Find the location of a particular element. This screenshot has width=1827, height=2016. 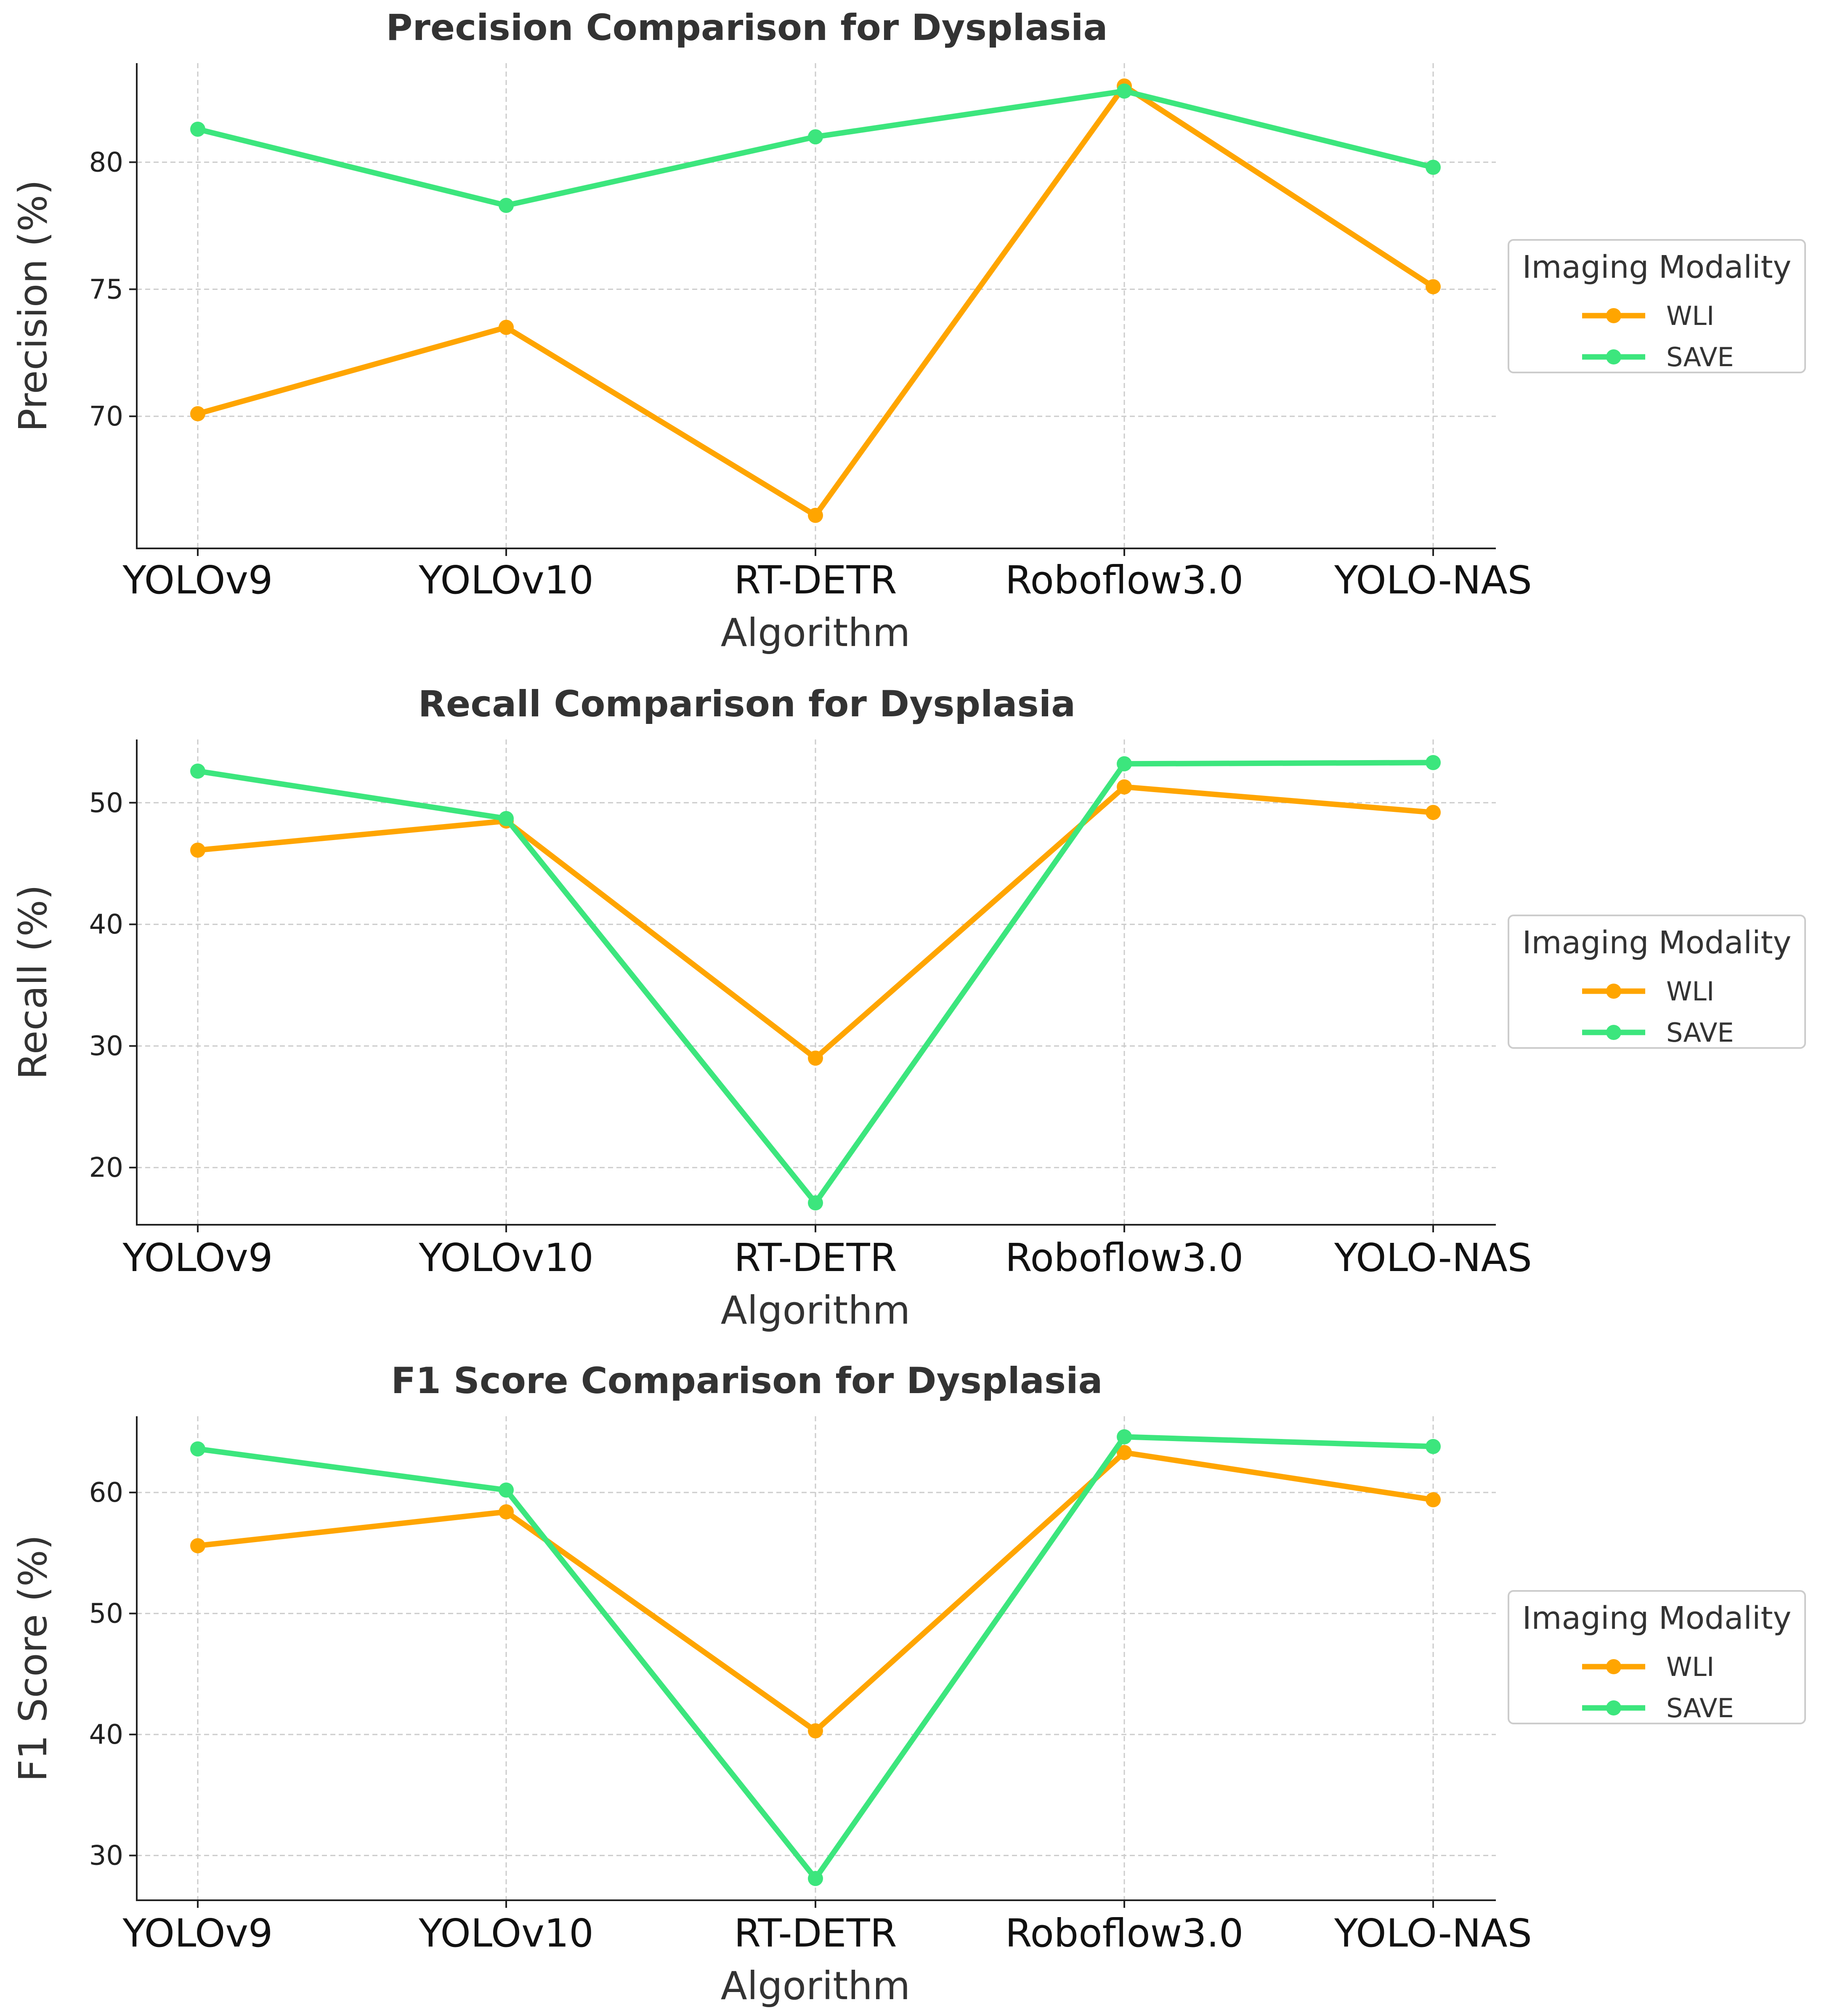

y-tick-label: 20 is located at coordinates (106, 1168).